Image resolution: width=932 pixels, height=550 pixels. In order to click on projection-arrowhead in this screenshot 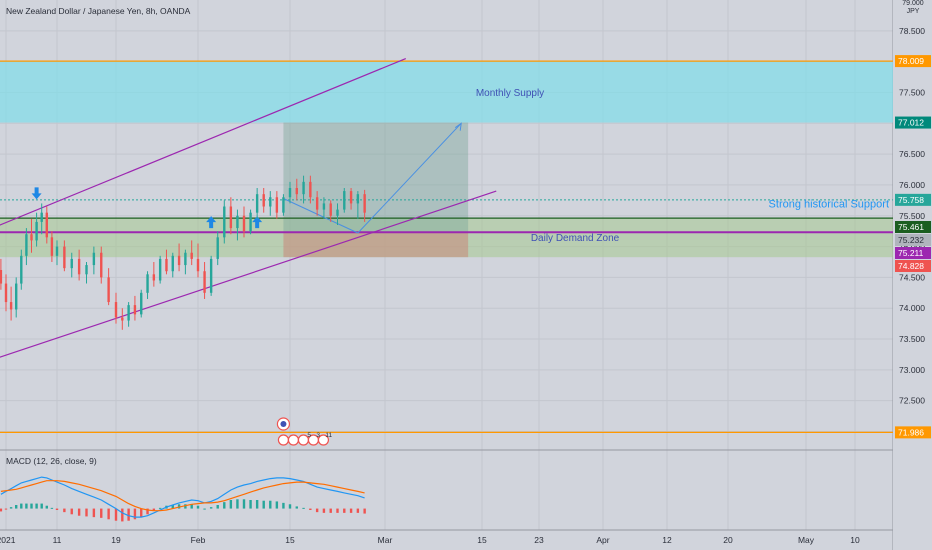, I will do `click(458, 126)`.